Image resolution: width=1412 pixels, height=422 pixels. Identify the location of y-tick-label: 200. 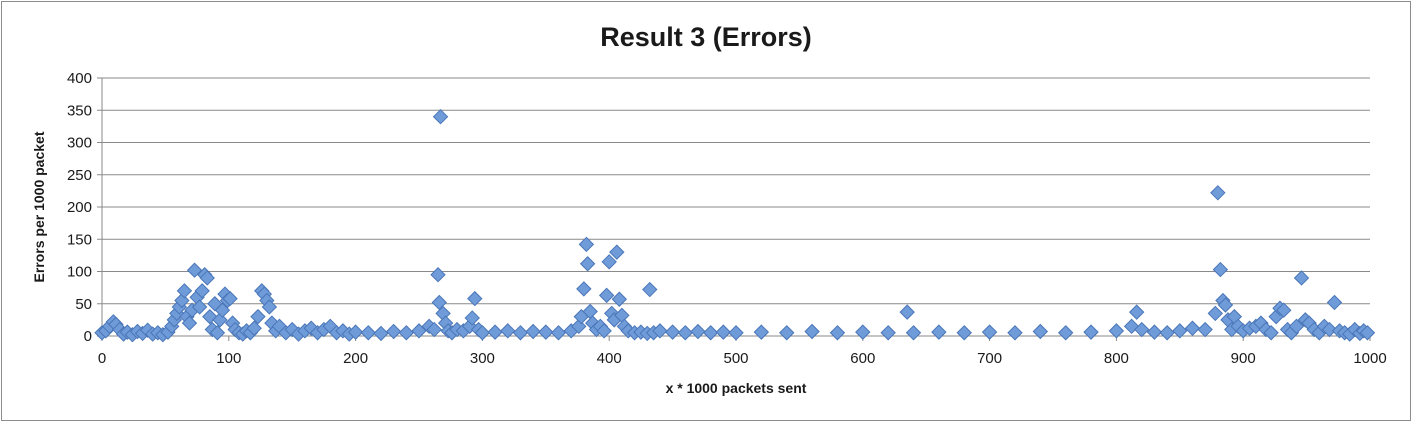
(79, 207).